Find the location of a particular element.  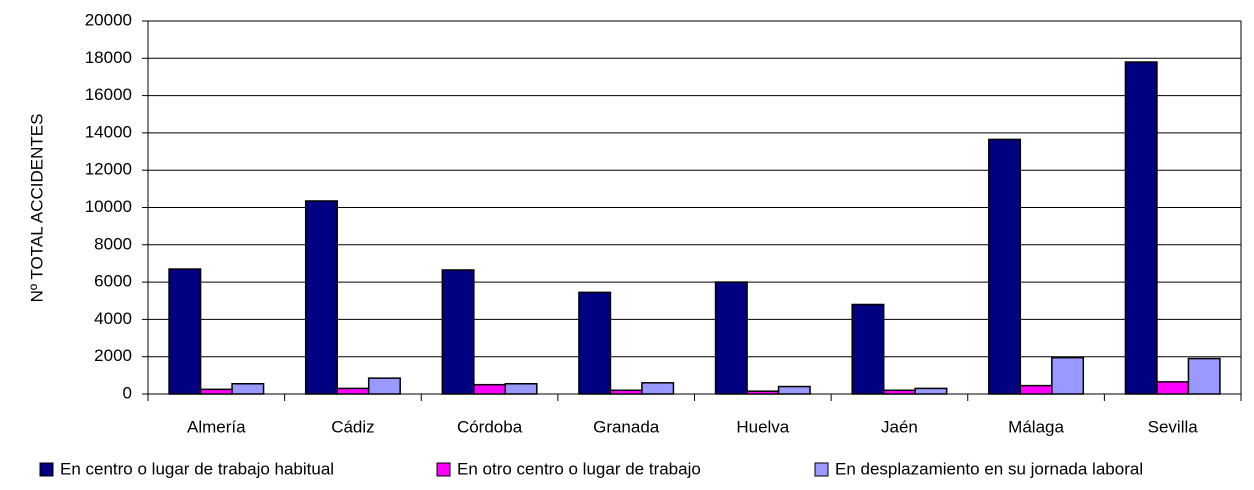

x-tick-label: Sevilla is located at coordinates (1173, 426).